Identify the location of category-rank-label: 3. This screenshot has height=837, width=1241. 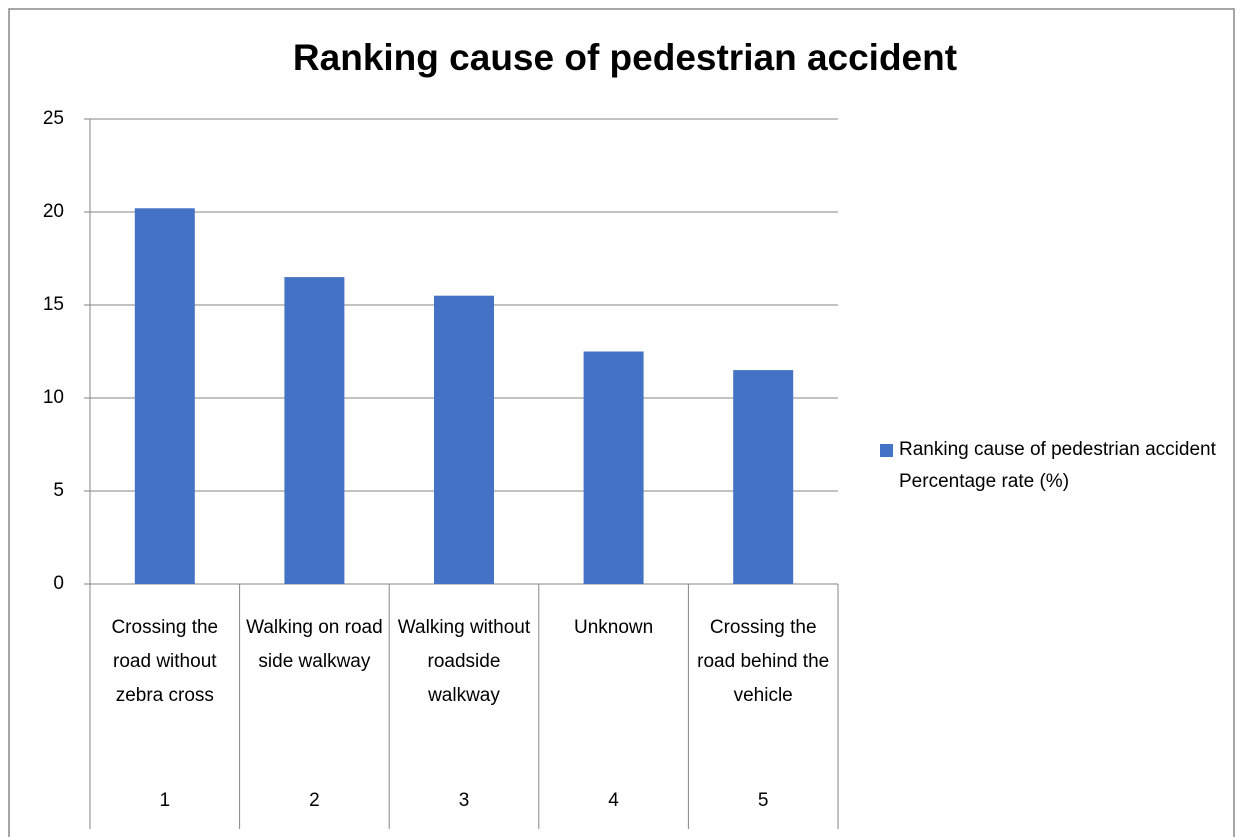
(464, 800).